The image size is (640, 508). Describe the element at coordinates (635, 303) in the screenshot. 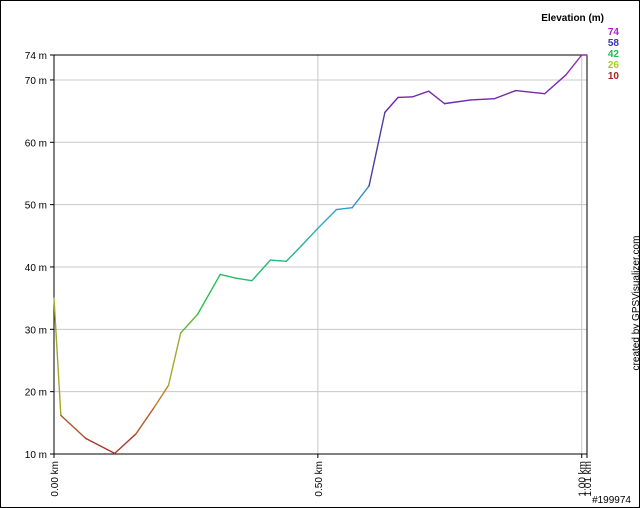

I see `credit-text: created by GPSVisualizer.com` at that location.